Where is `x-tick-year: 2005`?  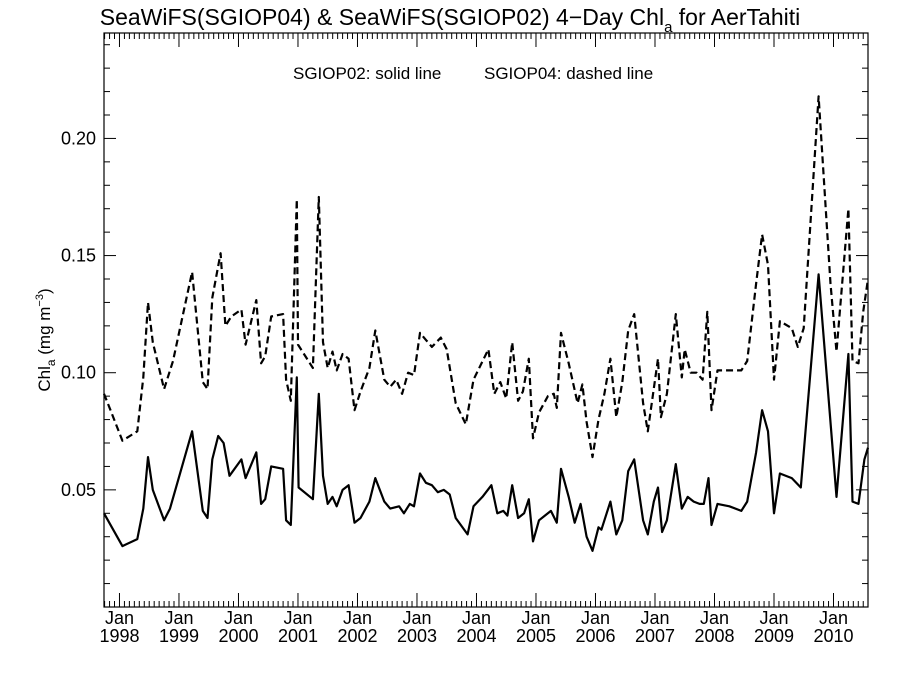
x-tick-year: 2005 is located at coordinates (536, 636).